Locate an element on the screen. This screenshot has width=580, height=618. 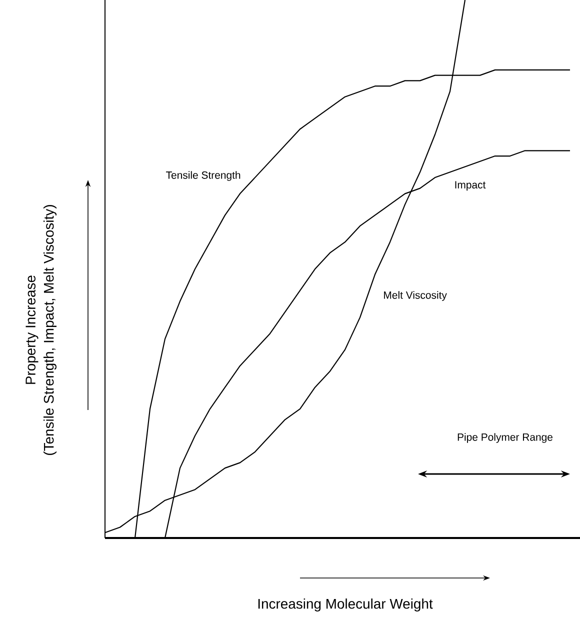
x-axis-title: Increasing Molecular Weight is located at coordinates (345, 605).